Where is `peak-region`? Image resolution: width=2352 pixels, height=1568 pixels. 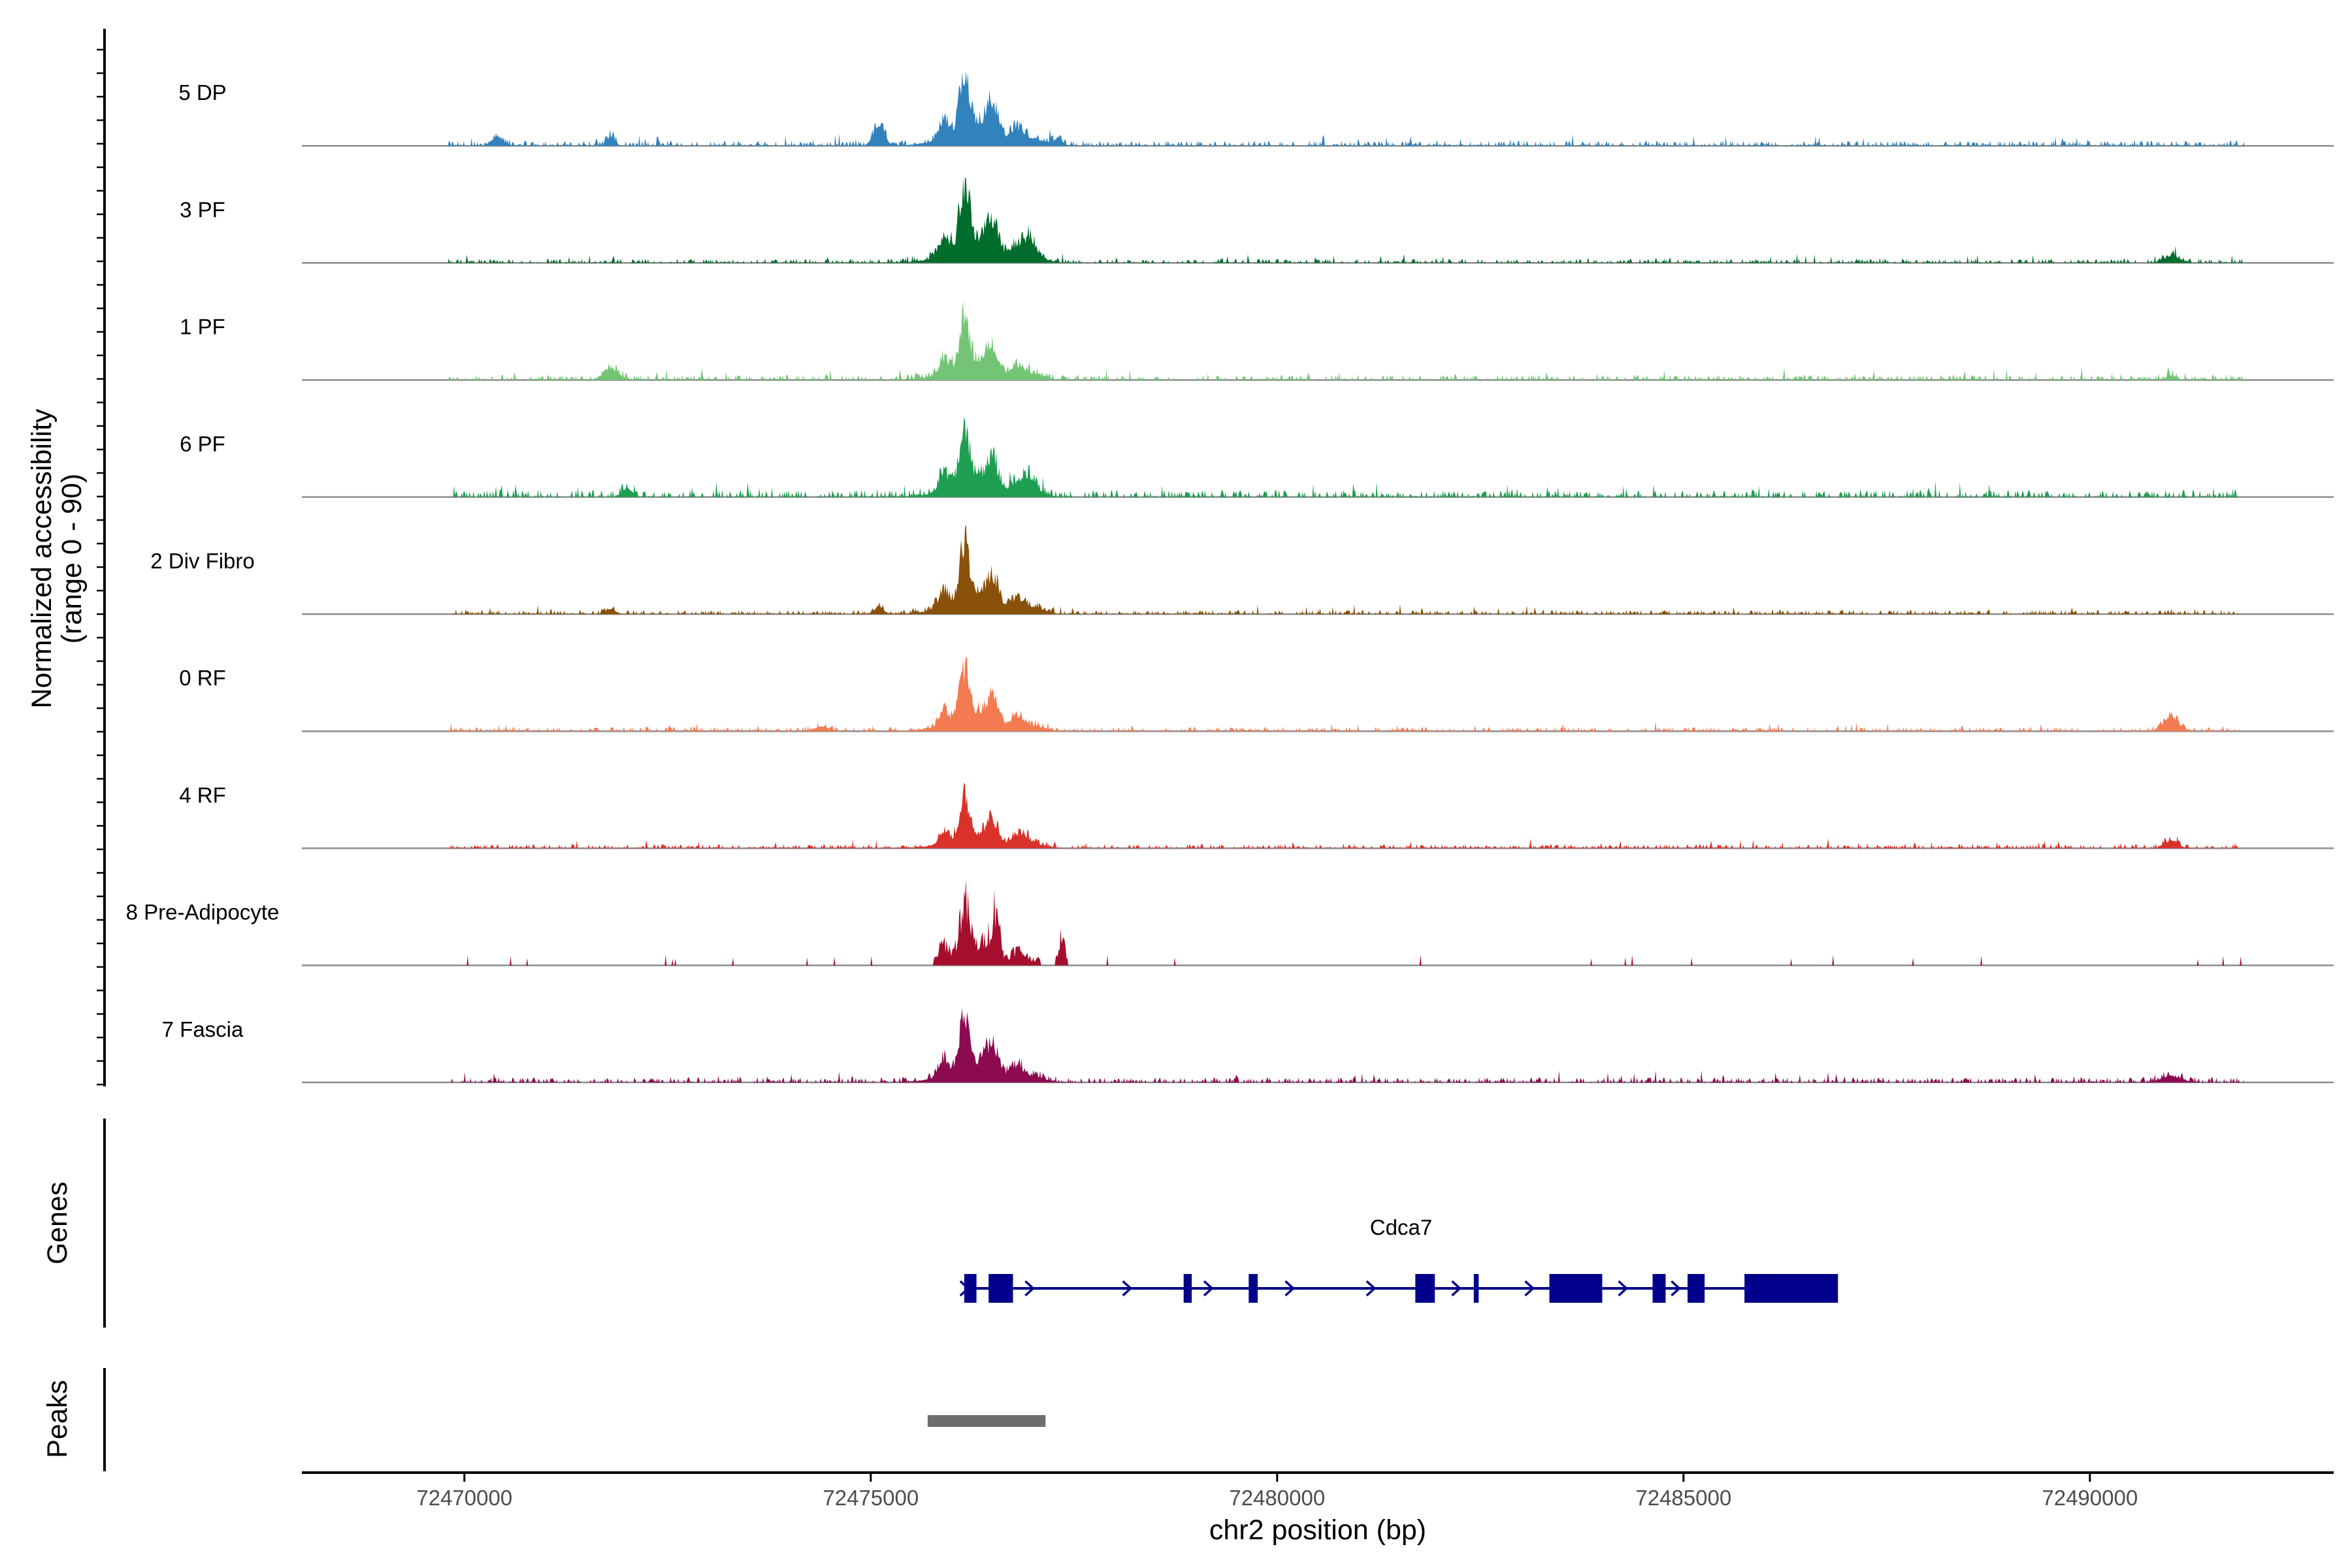
peak-region is located at coordinates (986, 1421).